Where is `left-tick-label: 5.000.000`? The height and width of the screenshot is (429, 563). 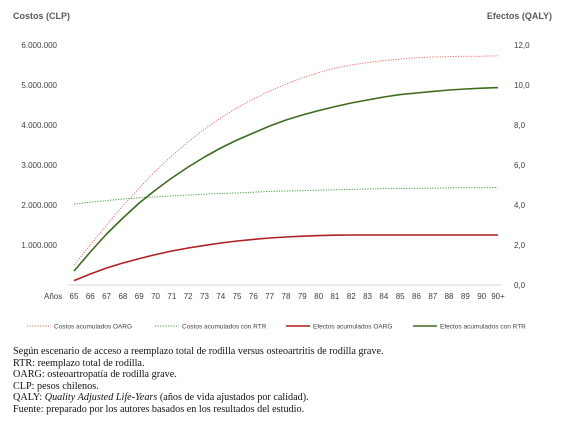
left-tick-label: 5.000.000 is located at coordinates (39, 85).